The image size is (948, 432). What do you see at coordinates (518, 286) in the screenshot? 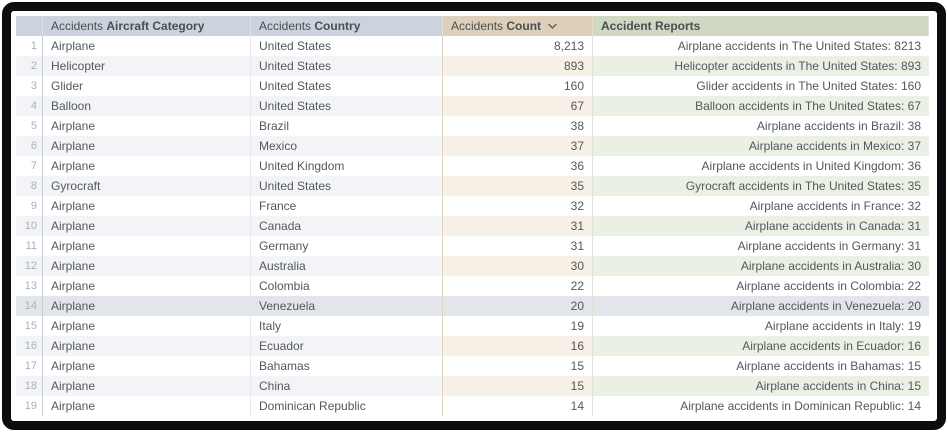
I see `cell-count: 22` at bounding box center [518, 286].